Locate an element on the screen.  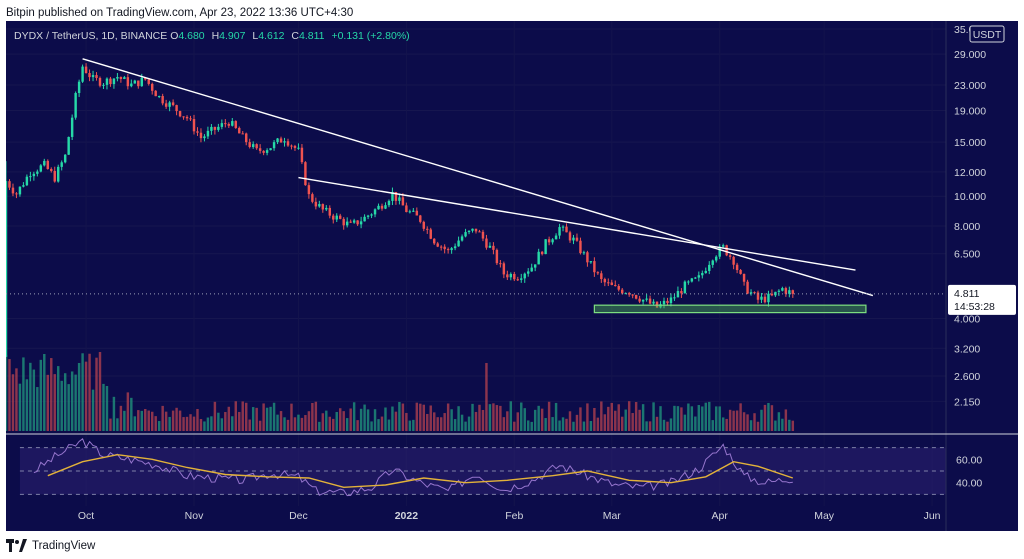
close-value: 4.811 is located at coordinates (312, 36).